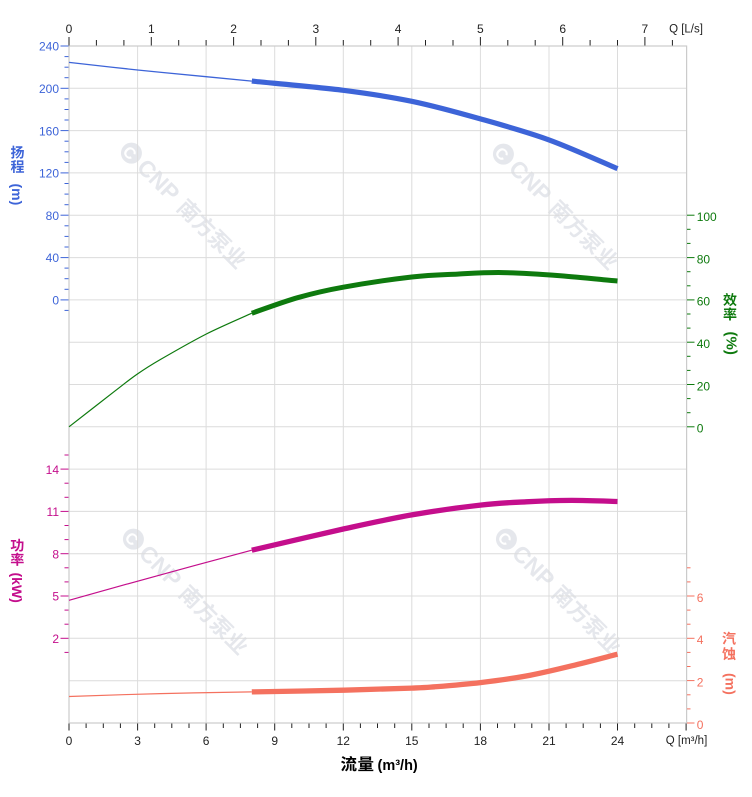 This screenshot has width=752, height=797. I want to click on svg-text: 11, so click(53, 512).